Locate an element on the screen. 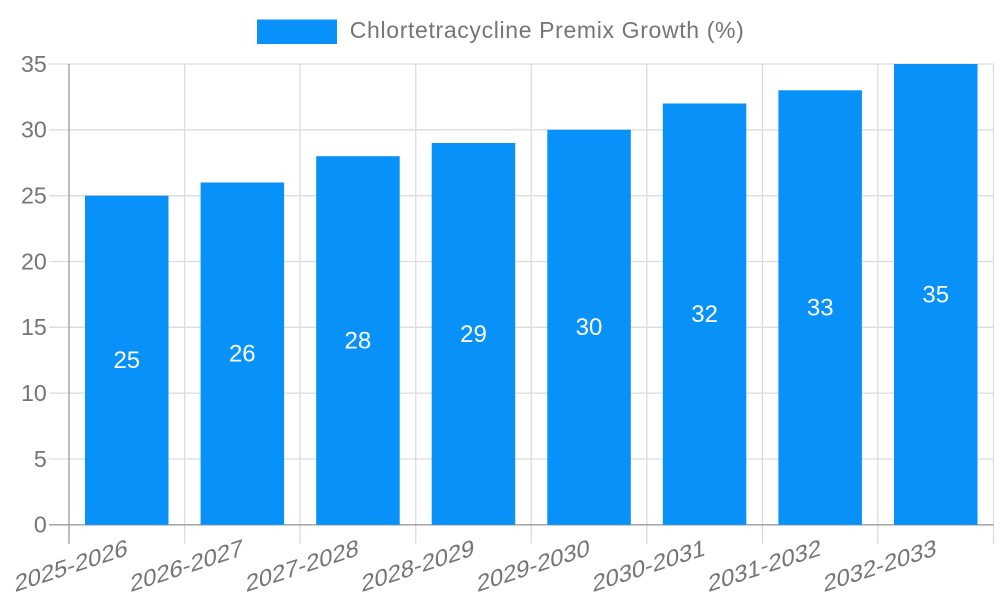 The width and height of the screenshot is (1000, 605). svg-text: 2032-2033 is located at coordinates (880, 566).